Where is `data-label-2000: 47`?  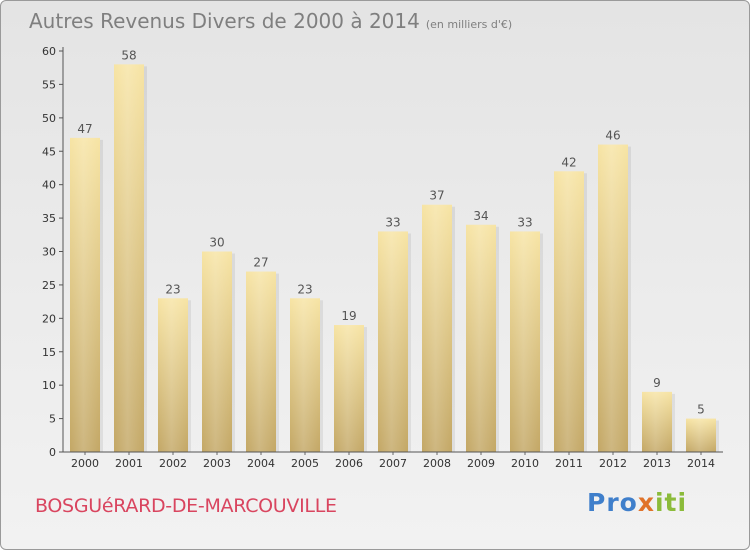
data-label-2000: 47 is located at coordinates (84, 129).